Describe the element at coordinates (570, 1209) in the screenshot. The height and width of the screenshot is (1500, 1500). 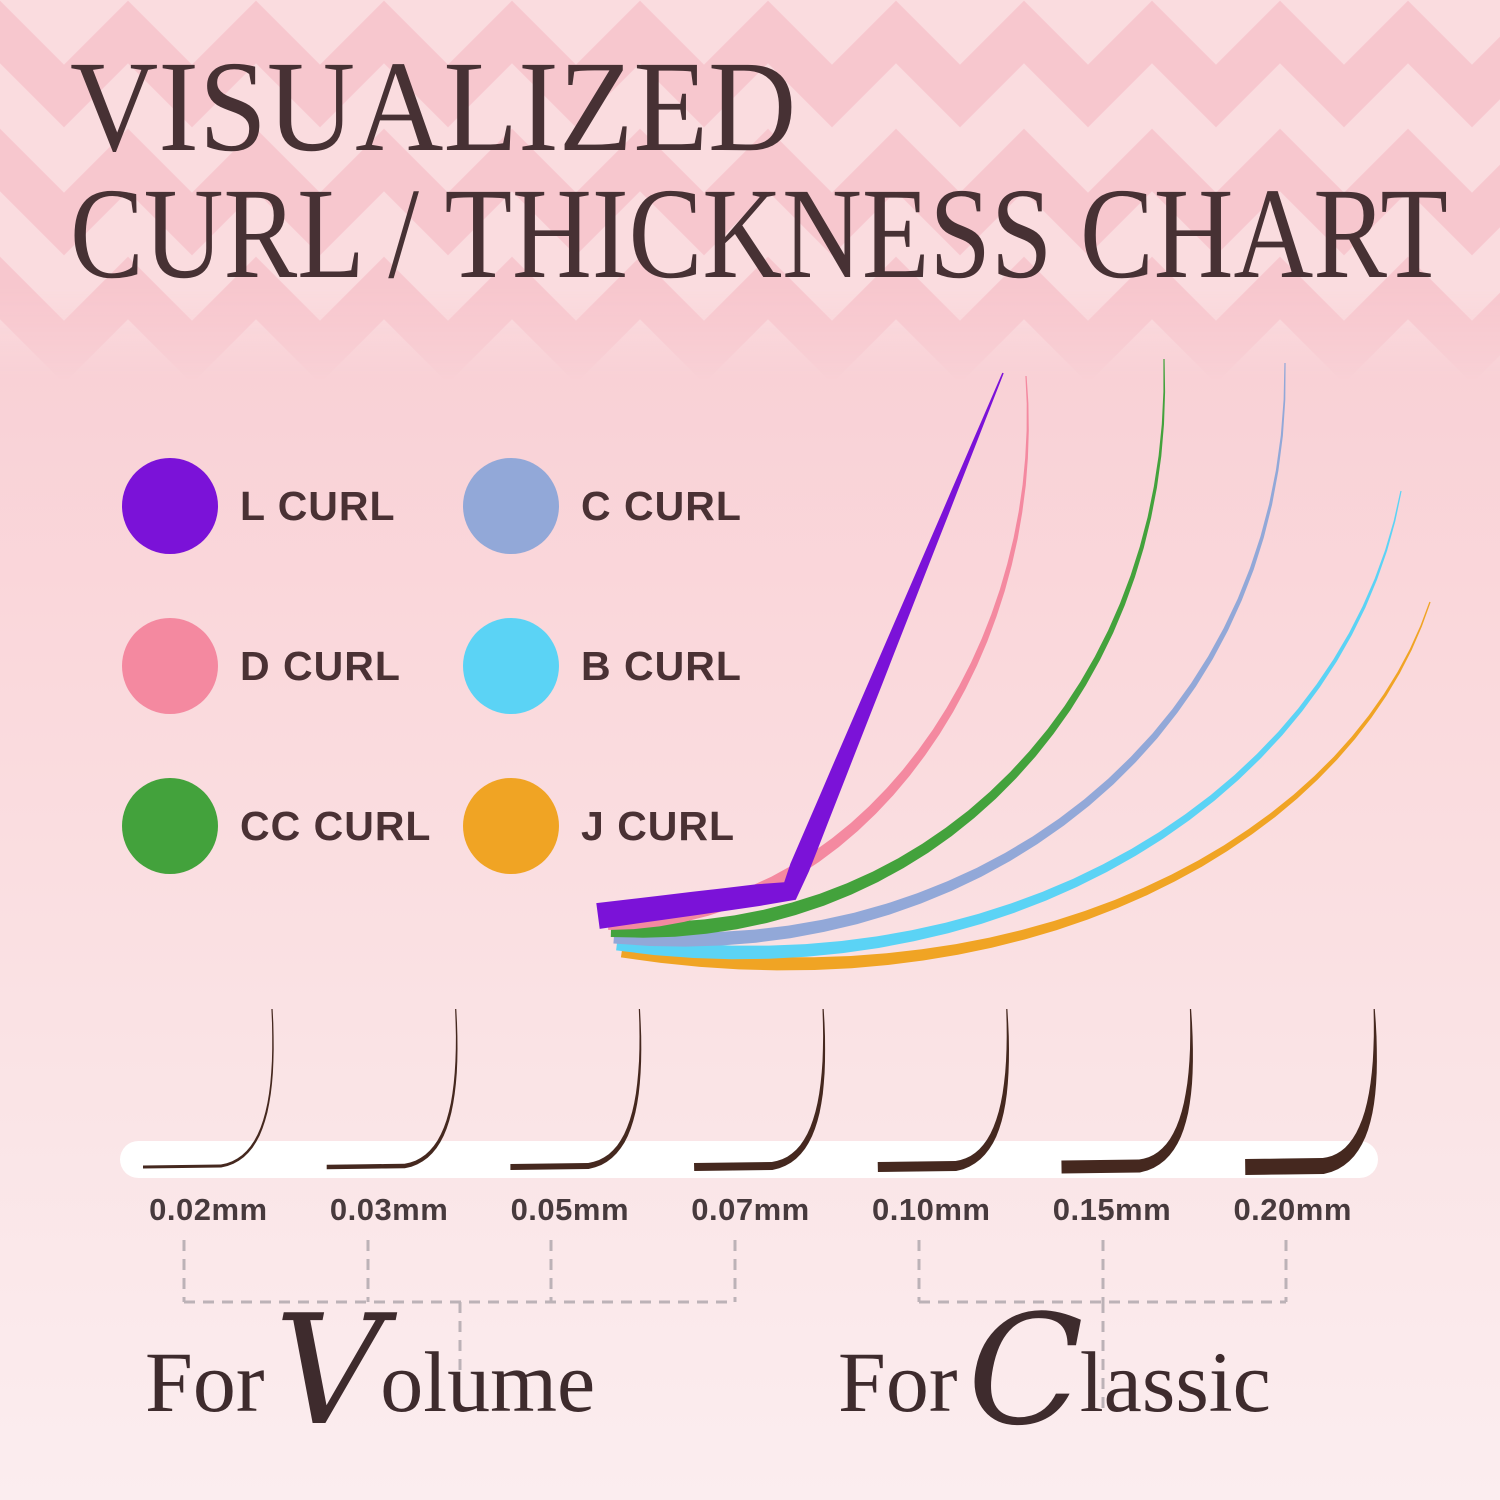
I see `thickness-label: 0.05mm` at that location.